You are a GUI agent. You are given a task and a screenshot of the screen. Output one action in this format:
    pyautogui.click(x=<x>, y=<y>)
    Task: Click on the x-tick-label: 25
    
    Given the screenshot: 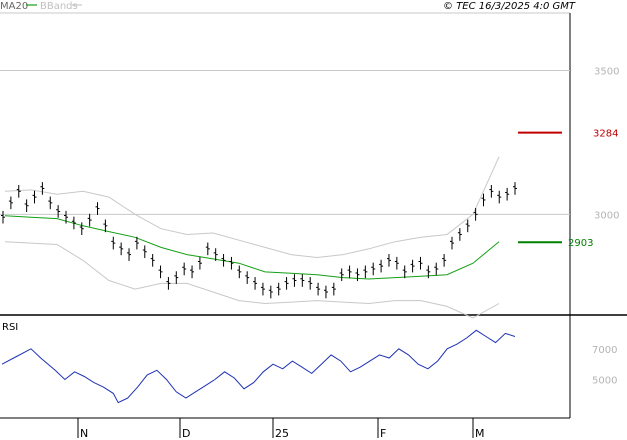 What is the action you would take?
    pyautogui.click(x=282, y=433)
    